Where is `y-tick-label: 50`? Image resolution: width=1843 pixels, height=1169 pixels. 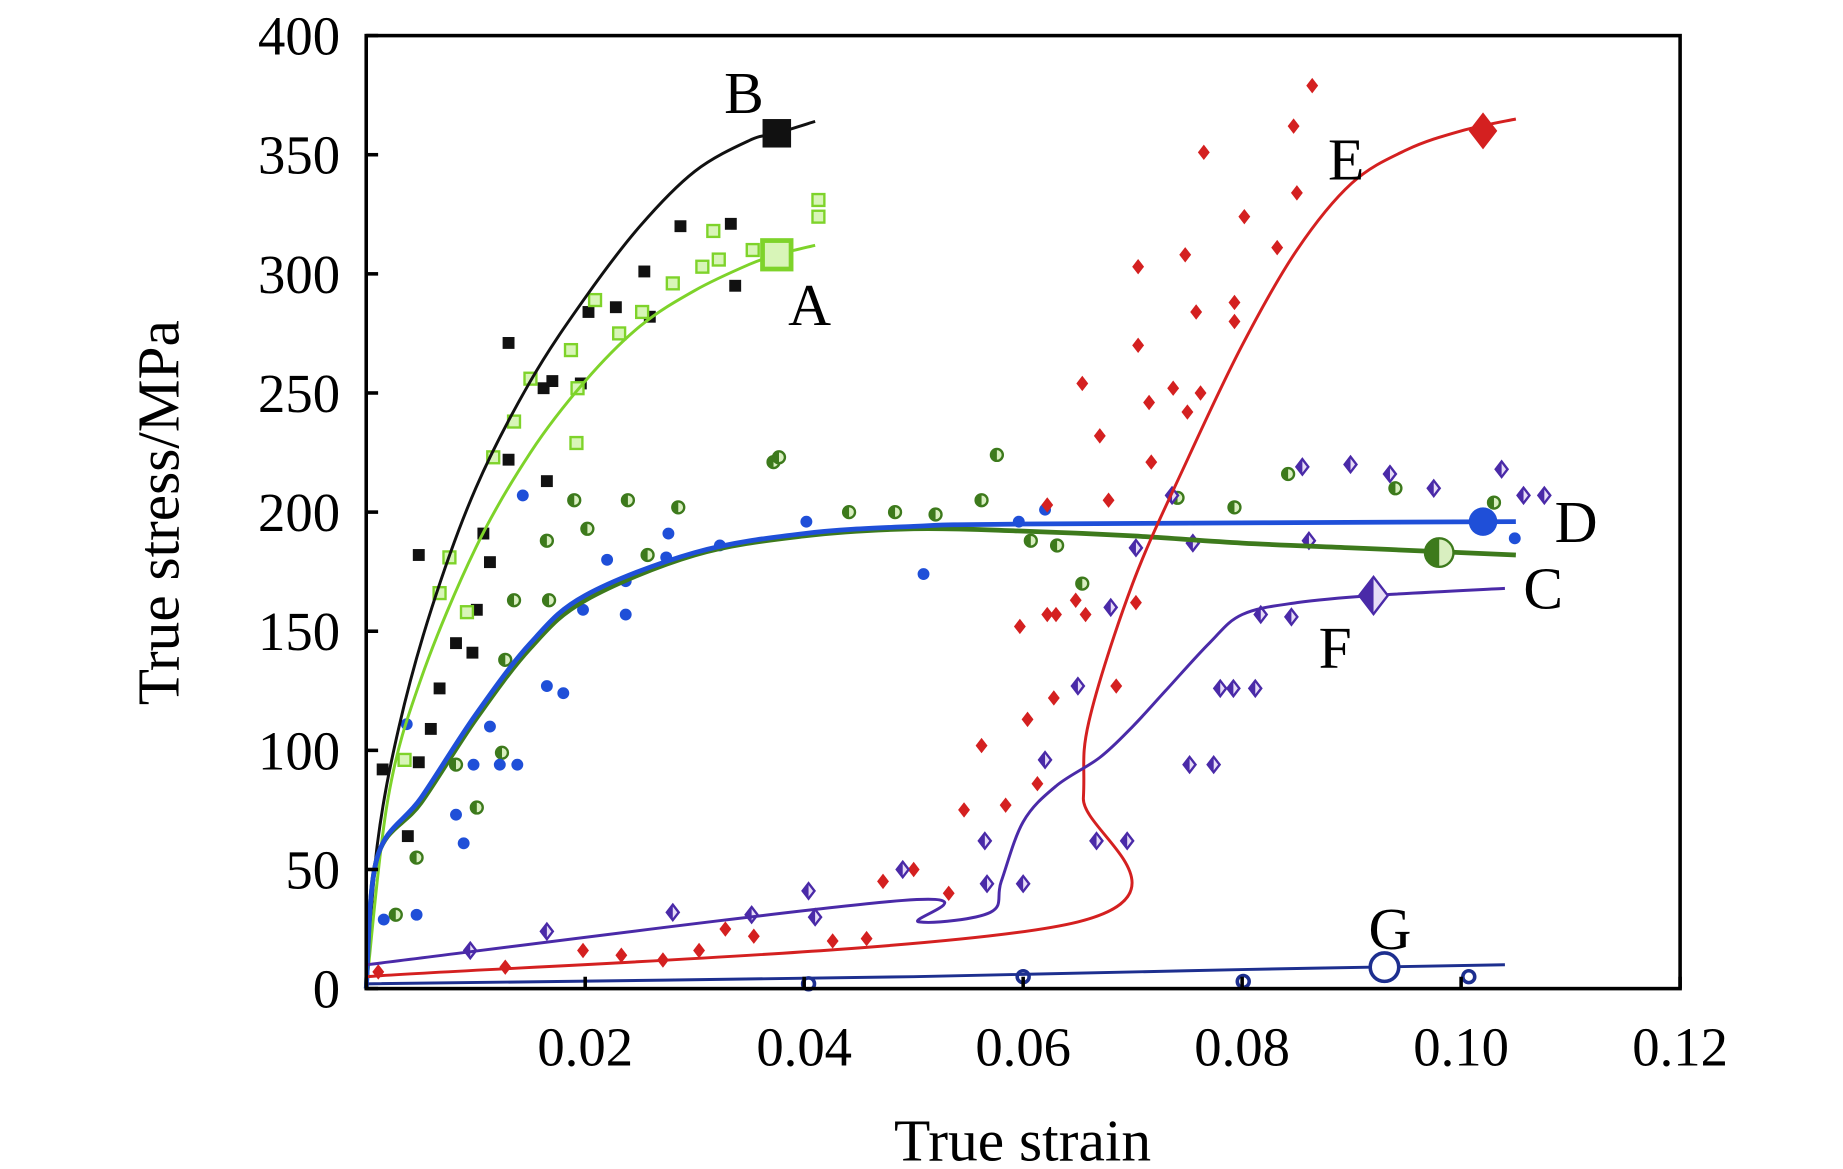 y-tick-label: 50 is located at coordinates (312, 870).